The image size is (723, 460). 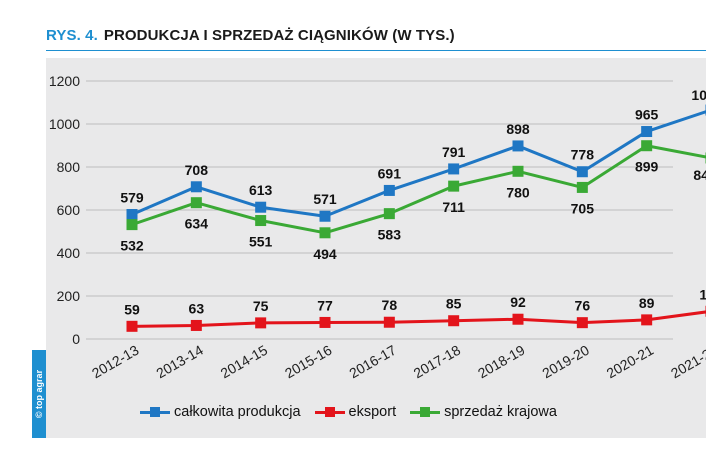 What do you see at coordinates (501, 362) in the screenshot?
I see `x-tick-label: 2018-19` at bounding box center [501, 362].